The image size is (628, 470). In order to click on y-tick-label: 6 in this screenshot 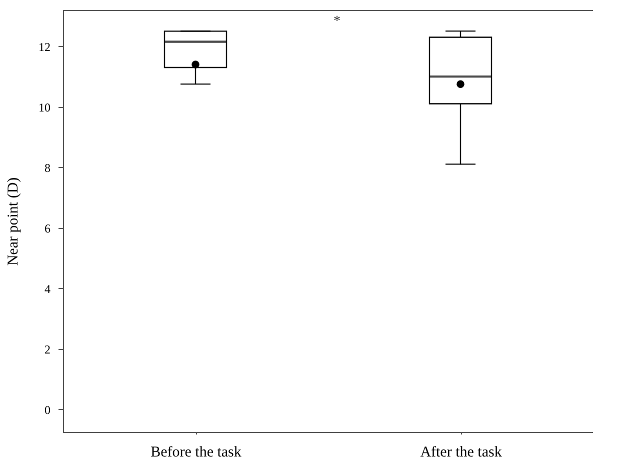, I will do `click(47, 228)`.